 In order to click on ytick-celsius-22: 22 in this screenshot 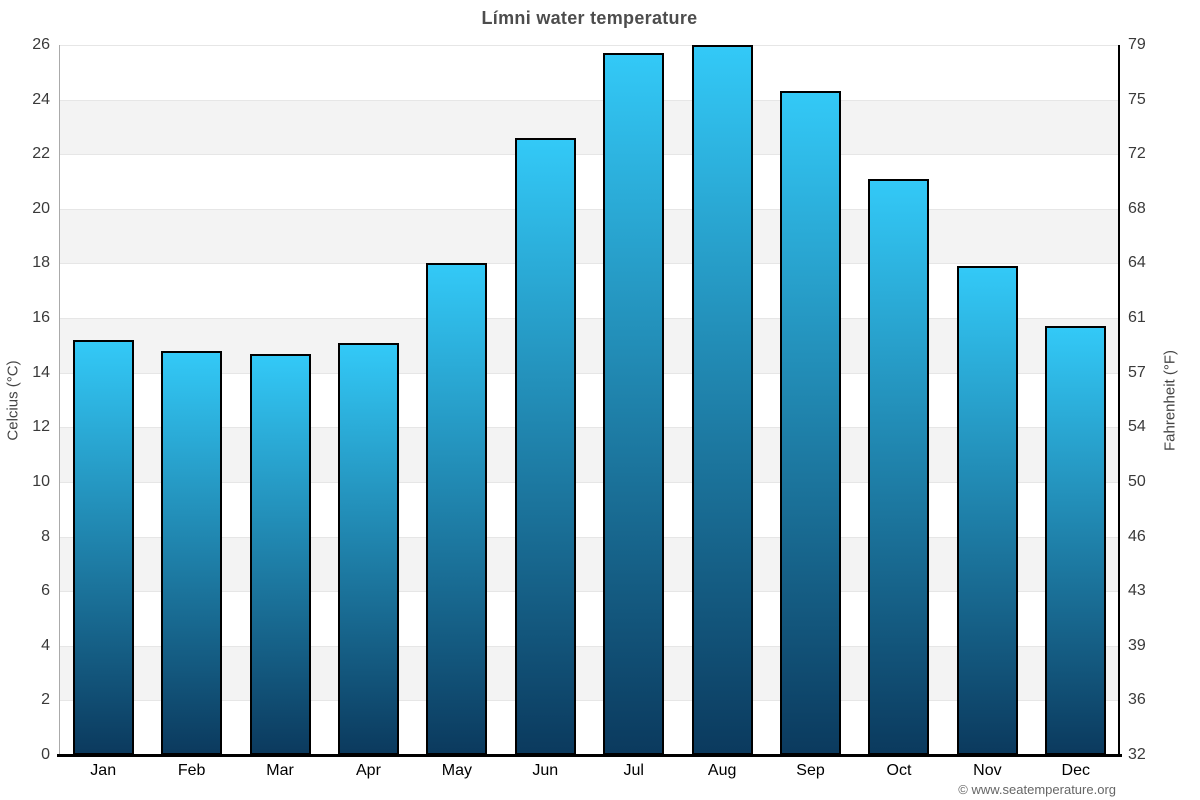, I will do `click(41, 154)`.